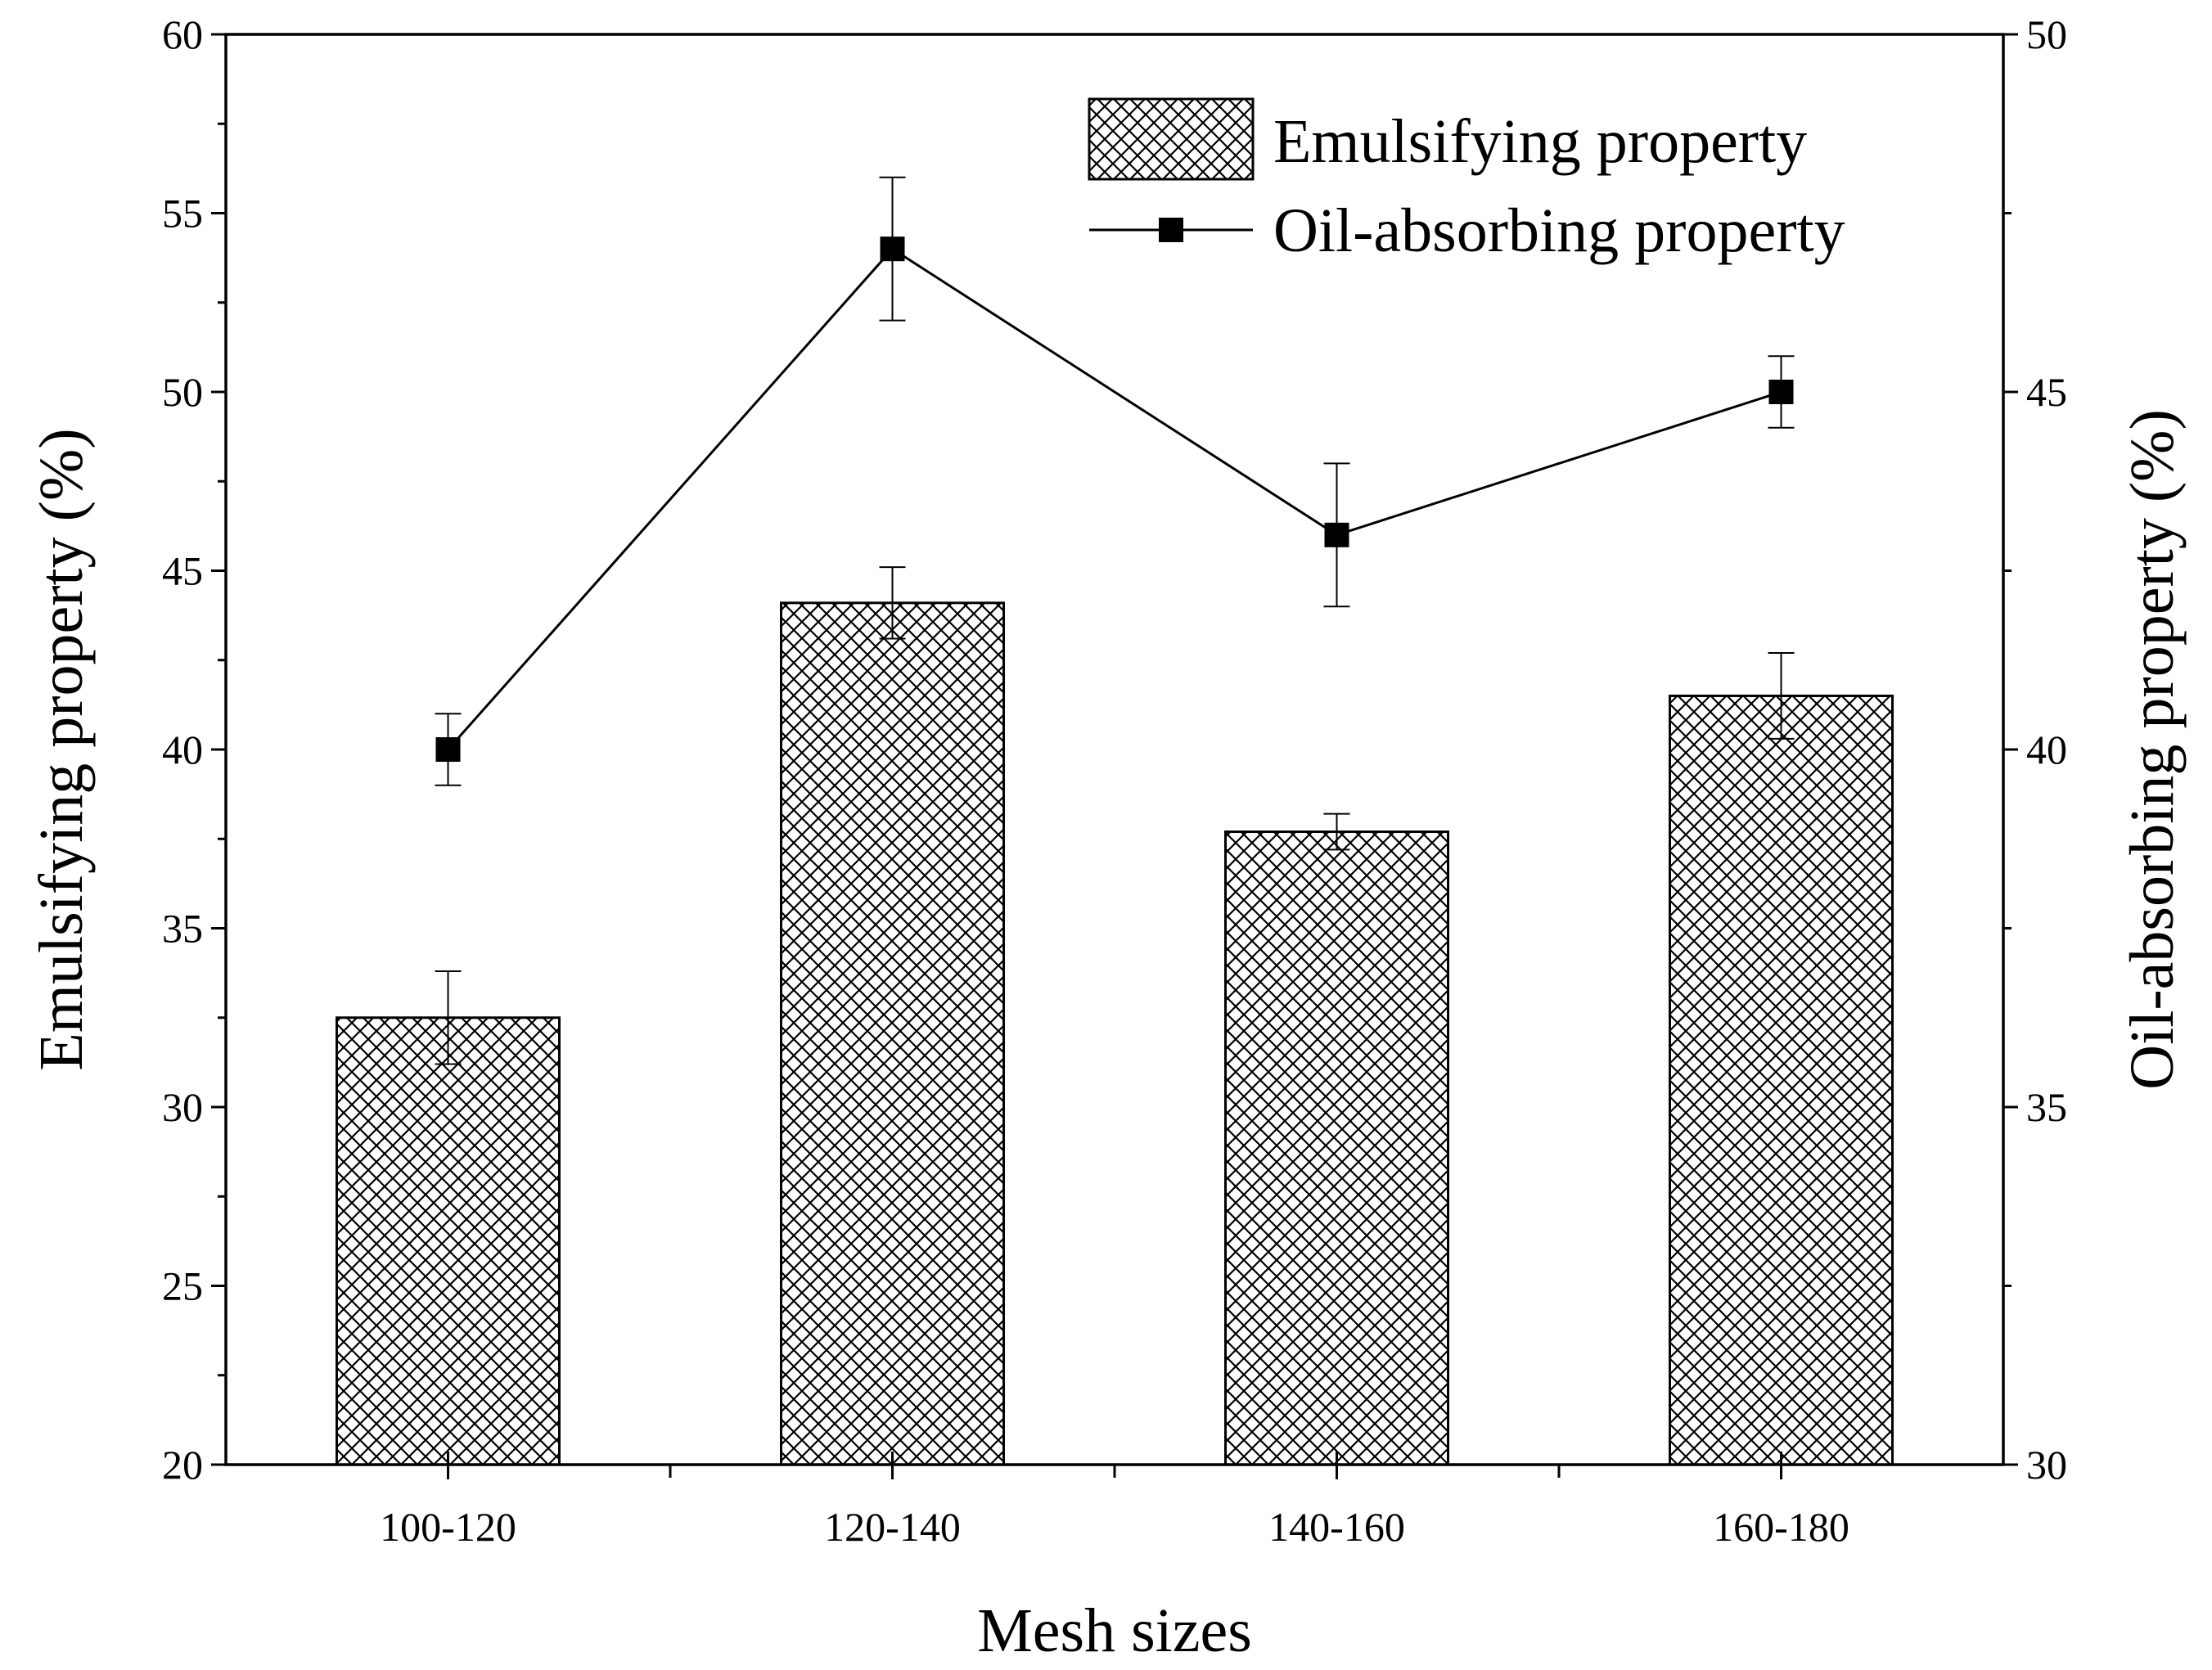 Image resolution: width=2212 pixels, height=1670 pixels. What do you see at coordinates (2046, 1465) in the screenshot?
I see `right-tick-label: 30` at bounding box center [2046, 1465].